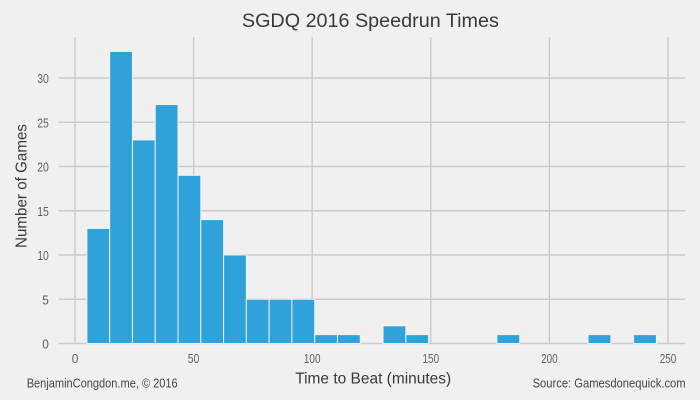 The width and height of the screenshot is (700, 400). What do you see at coordinates (668, 359) in the screenshot?
I see `svg-text: 250` at bounding box center [668, 359].